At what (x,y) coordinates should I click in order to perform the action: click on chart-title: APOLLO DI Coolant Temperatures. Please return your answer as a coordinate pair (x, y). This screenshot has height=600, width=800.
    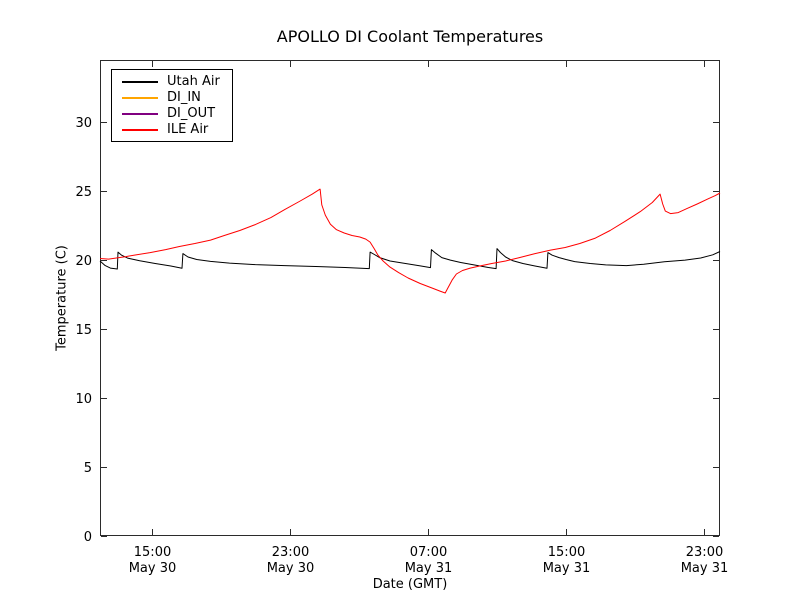
    Looking at the image, I should click on (410, 36).